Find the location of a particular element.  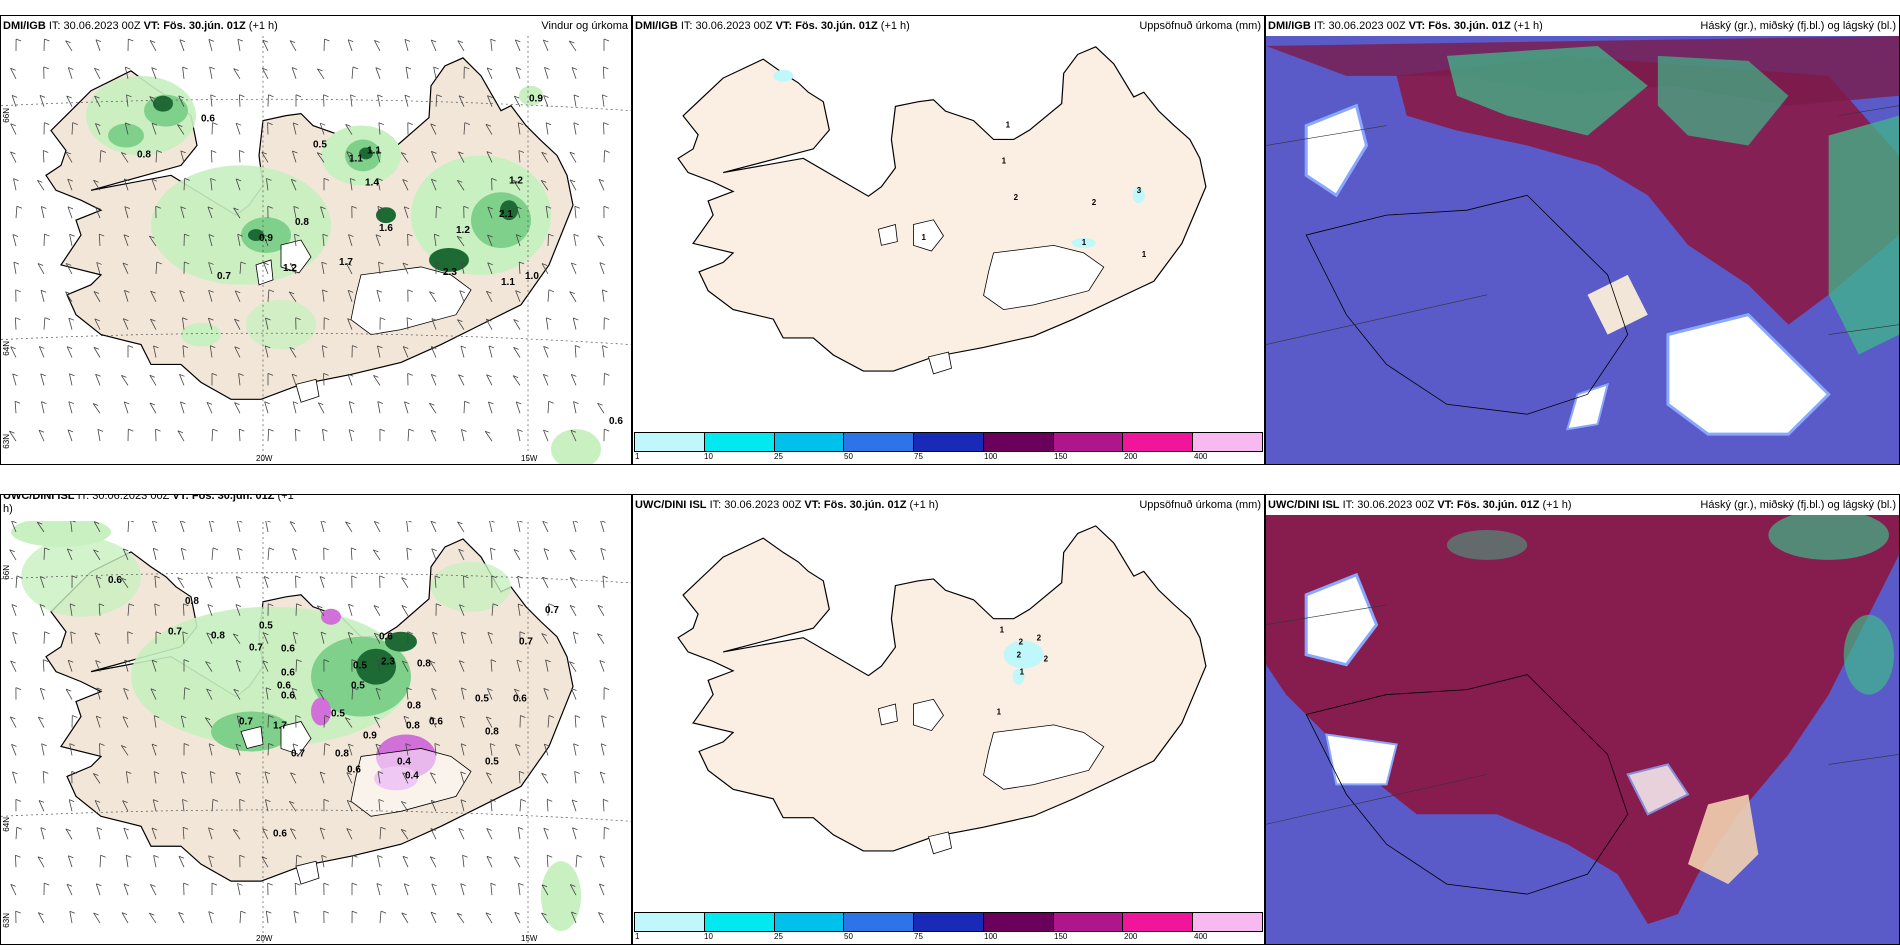

lat-label: 66N is located at coordinates (6, 115).